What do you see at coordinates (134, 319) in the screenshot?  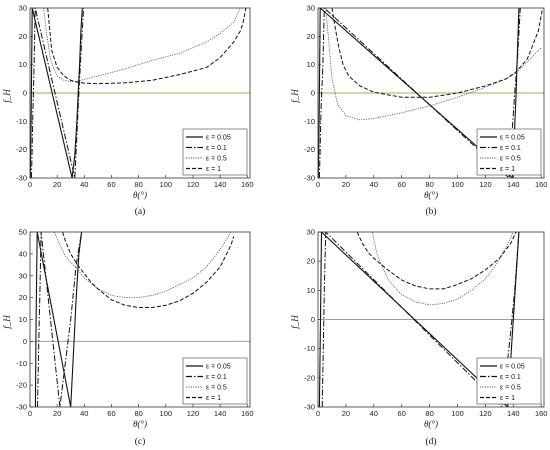 I see `series-group` at bounding box center [134, 319].